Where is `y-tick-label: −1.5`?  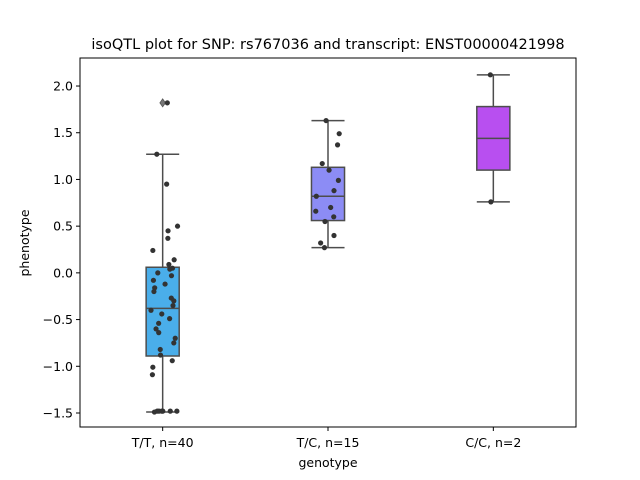
y-tick-label: −1.5 is located at coordinates (58, 412).